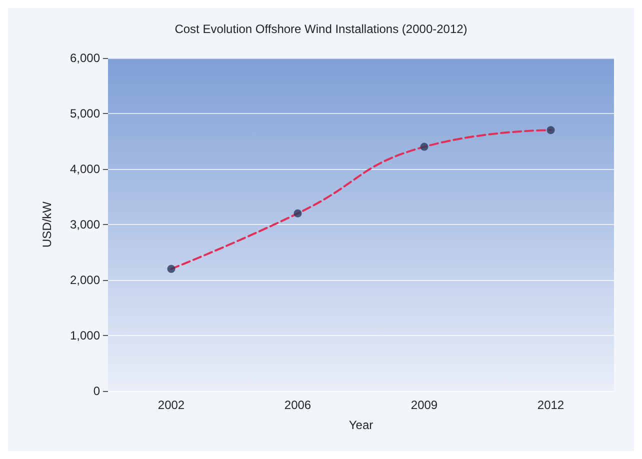 The image size is (642, 459). What do you see at coordinates (85, 113) in the screenshot?
I see `y-tick-label: 5,000` at bounding box center [85, 113].